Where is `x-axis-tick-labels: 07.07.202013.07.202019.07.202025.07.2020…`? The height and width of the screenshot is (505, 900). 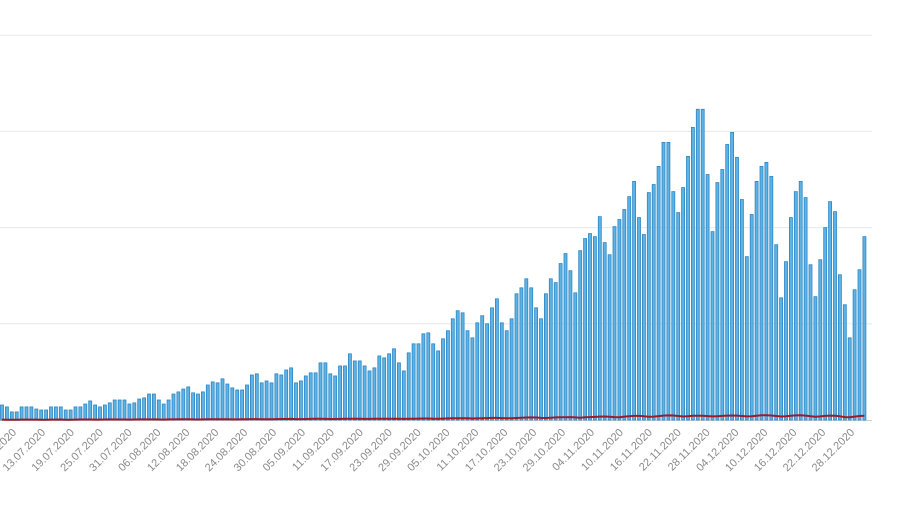 x-axis-tick-labels: 07.07.202013.07.202019.07.202025.07.2020… is located at coordinates (428, 450).